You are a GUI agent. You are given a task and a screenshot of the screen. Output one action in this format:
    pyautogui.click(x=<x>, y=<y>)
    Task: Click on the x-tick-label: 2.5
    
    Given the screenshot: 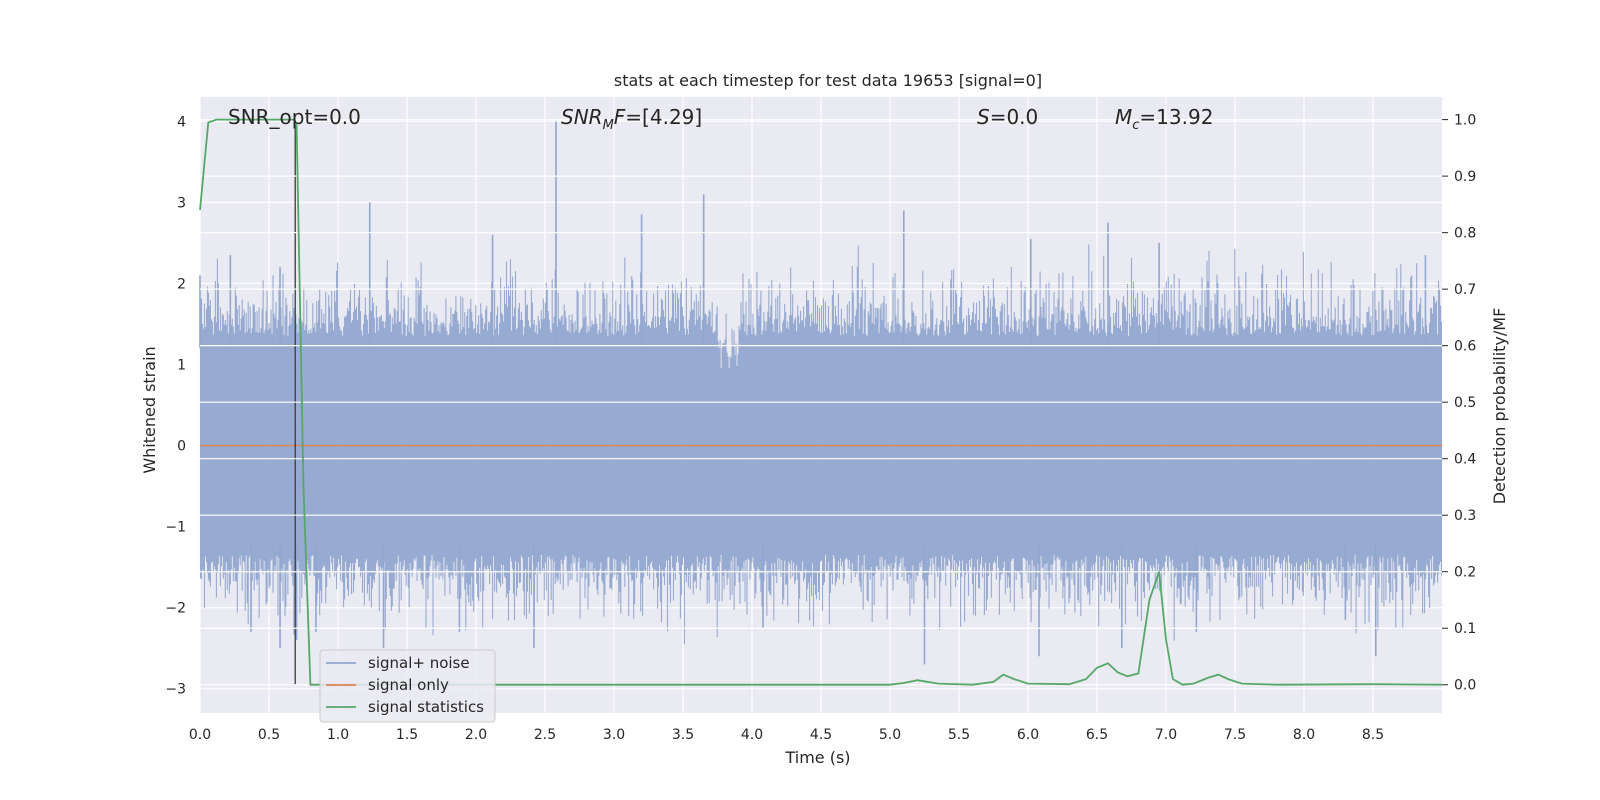 What is the action you would take?
    pyautogui.click(x=545, y=735)
    